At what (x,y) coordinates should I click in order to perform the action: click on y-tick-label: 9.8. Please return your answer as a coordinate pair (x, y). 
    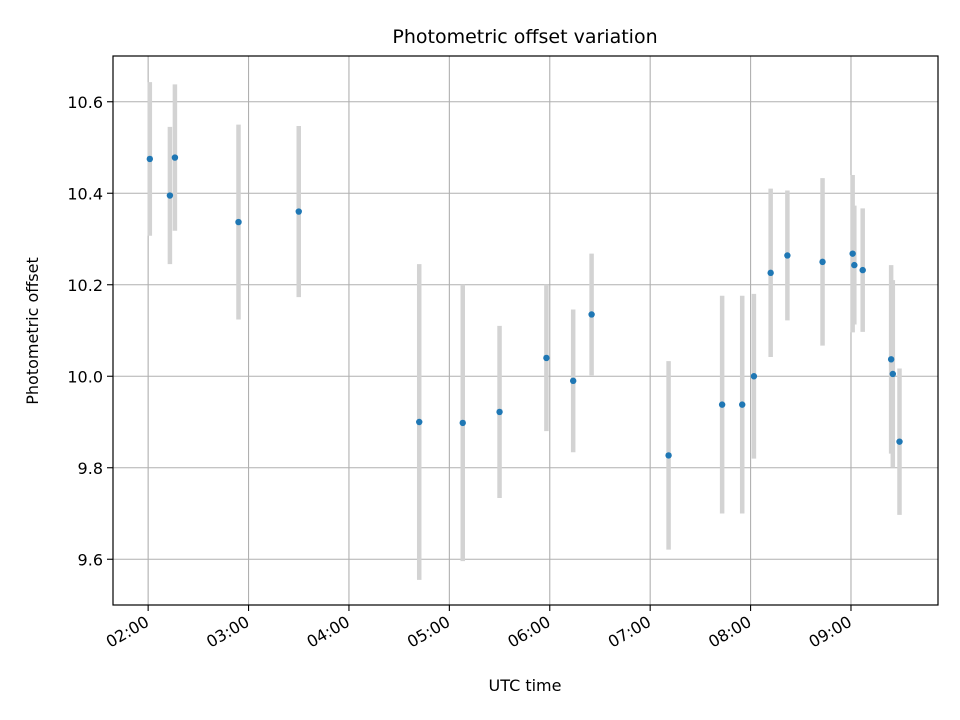
    Looking at the image, I should click on (90, 468).